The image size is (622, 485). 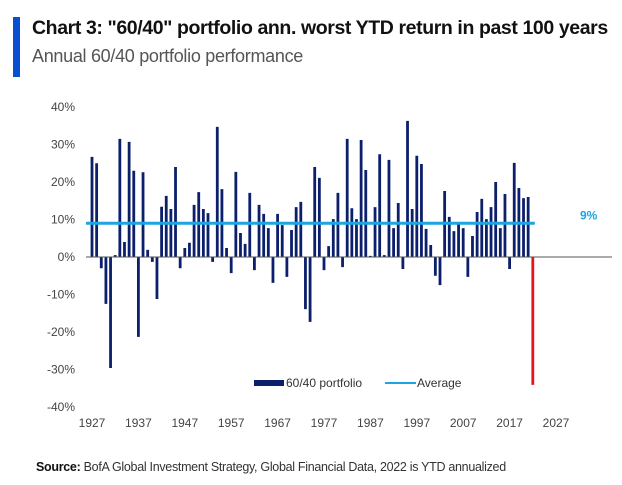 What do you see at coordinates (213, 259) in the screenshot?
I see `bar-1953` at bounding box center [213, 259].